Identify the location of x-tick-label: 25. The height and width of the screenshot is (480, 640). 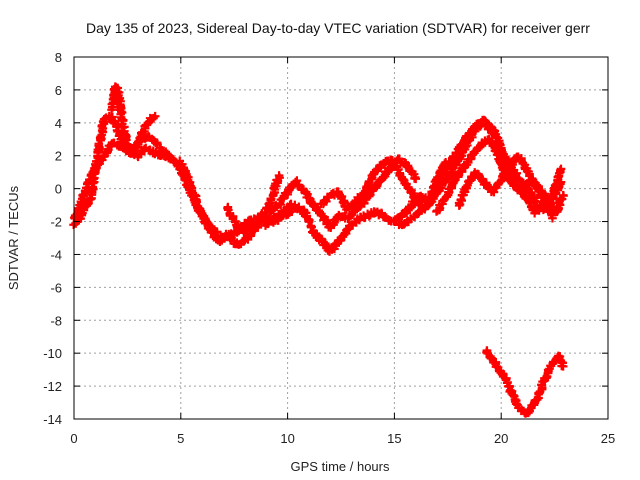
(608, 438).